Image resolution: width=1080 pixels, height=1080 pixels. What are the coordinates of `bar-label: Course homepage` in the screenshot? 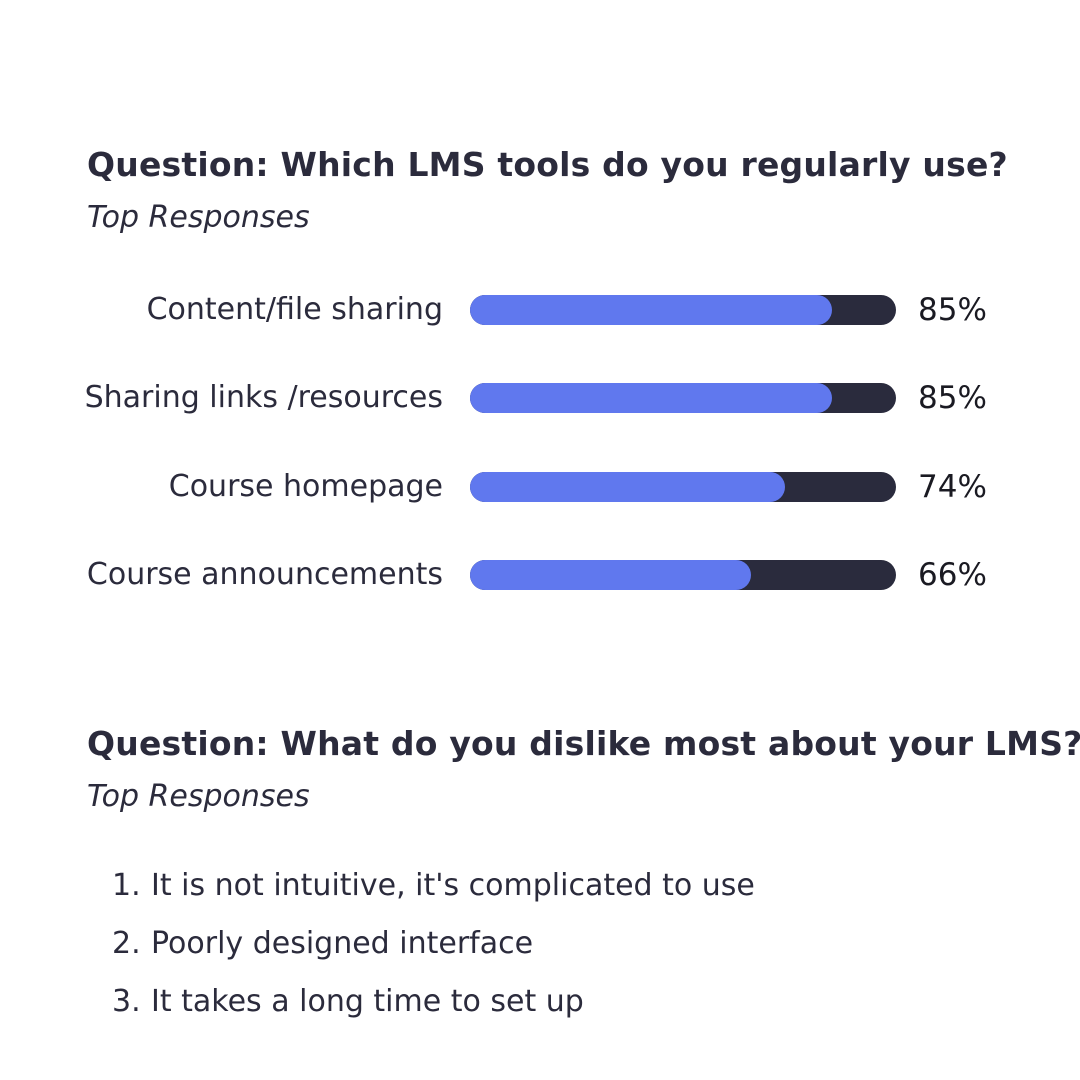 It's located at (305, 486).